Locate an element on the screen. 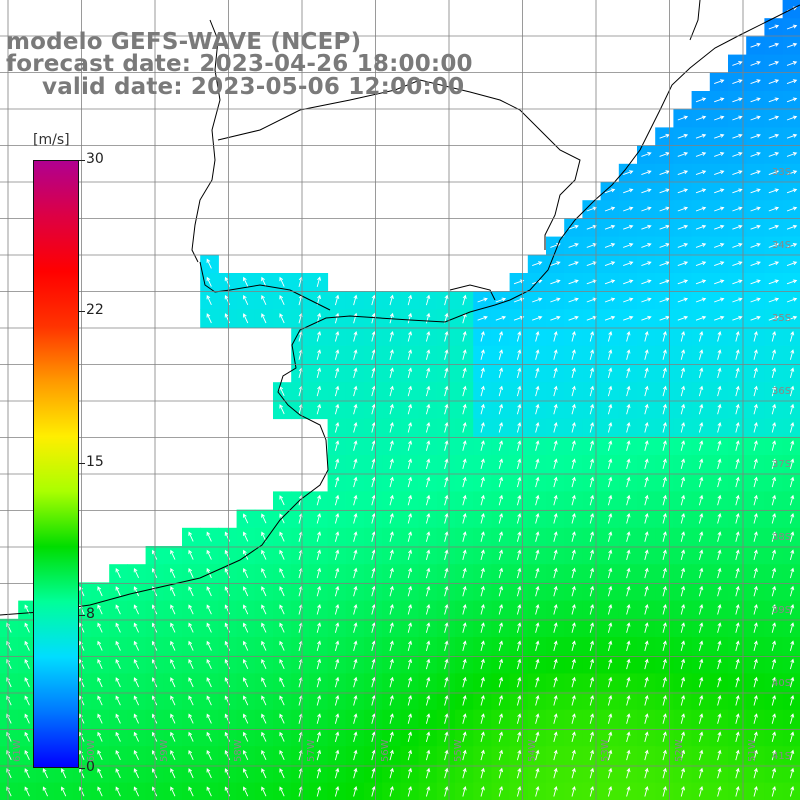 The image size is (800, 800). latitude-label: 34S is located at coordinates (782, 245).